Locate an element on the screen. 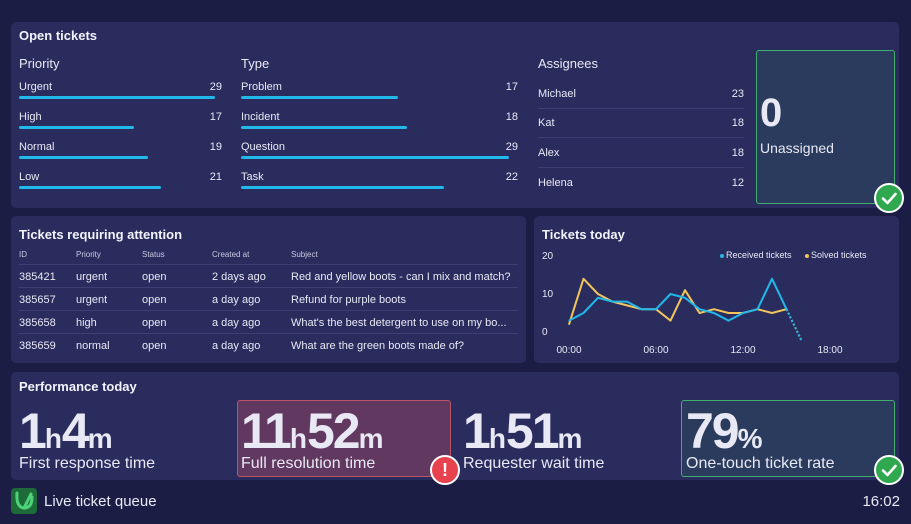  dashboard-title: Live ticket queue is located at coordinates (100, 501).